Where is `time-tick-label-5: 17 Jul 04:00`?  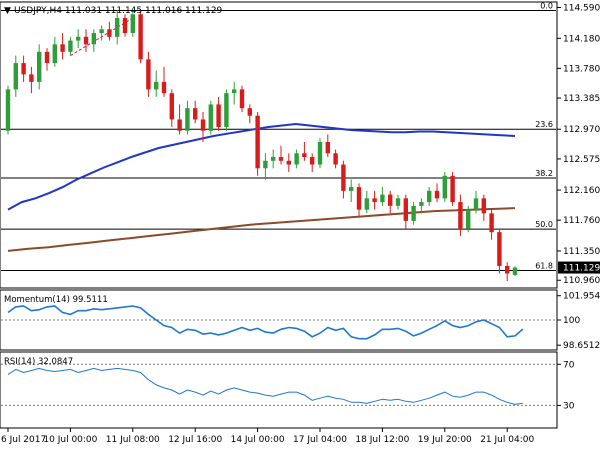
time-tick-label-5: 17 Jul 04:00 is located at coordinates (320, 440).